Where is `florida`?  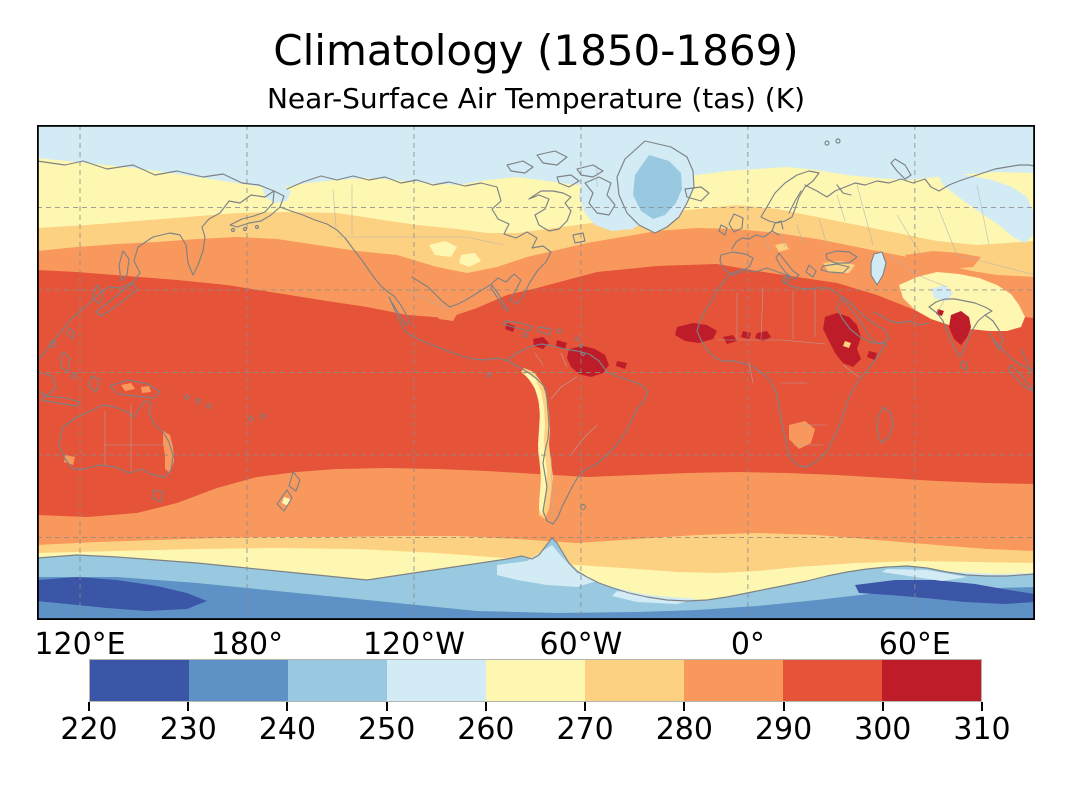 florida is located at coordinates (499, 298).